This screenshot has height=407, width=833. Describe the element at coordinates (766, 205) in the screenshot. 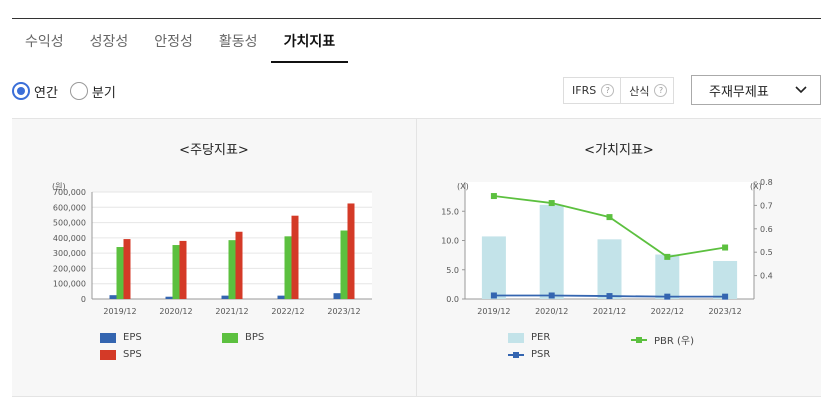

I see `y-right-tick-label: 0.7` at that location.